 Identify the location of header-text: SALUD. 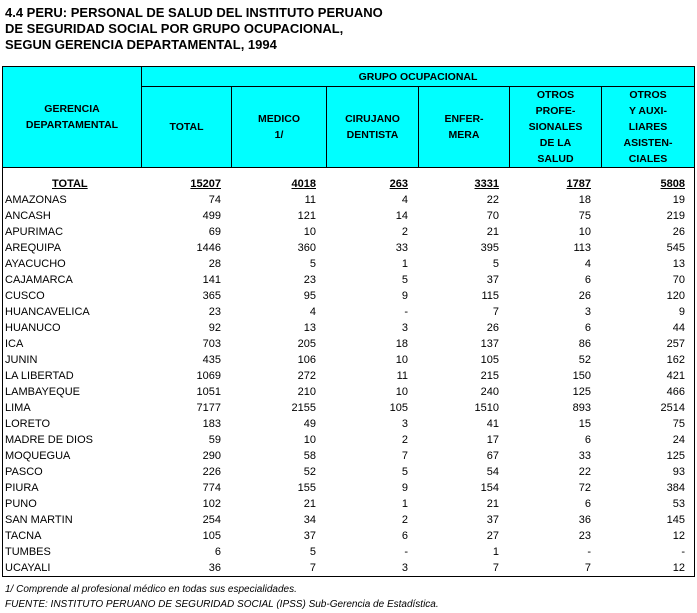
(555, 159).